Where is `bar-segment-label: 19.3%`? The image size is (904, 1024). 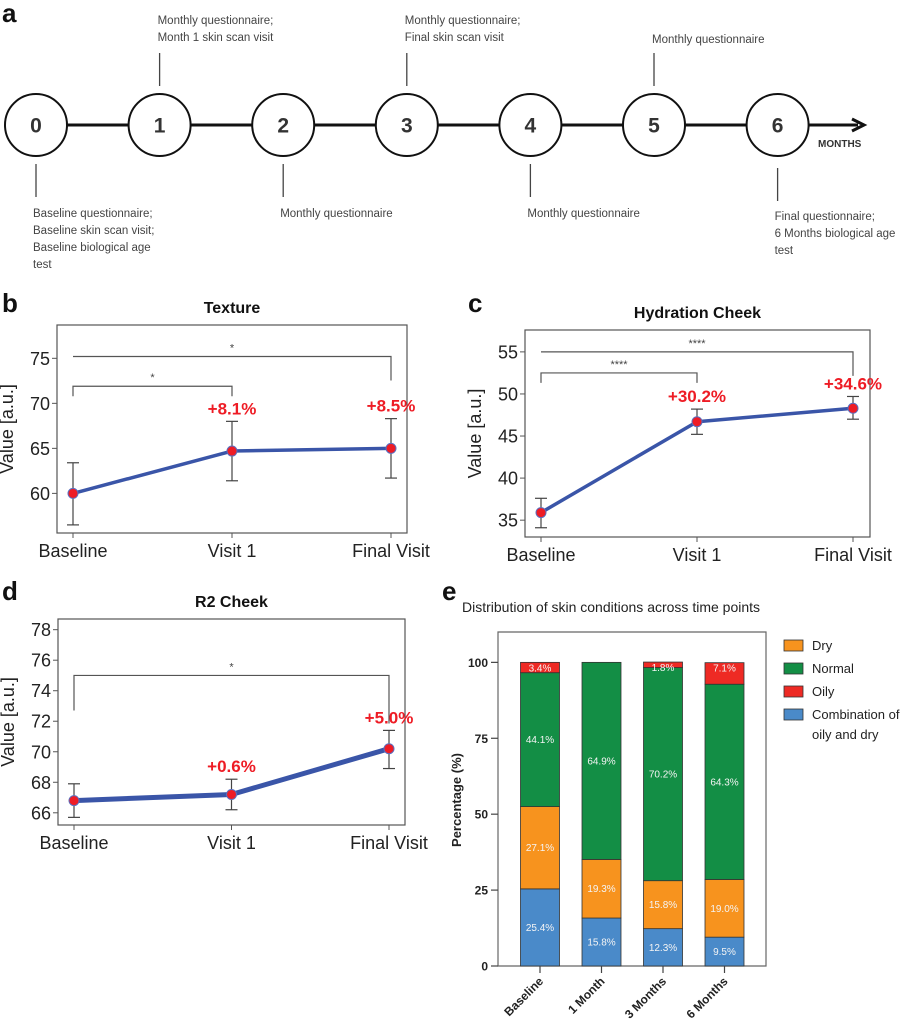
bar-segment-label: 19.3% is located at coordinates (601, 889).